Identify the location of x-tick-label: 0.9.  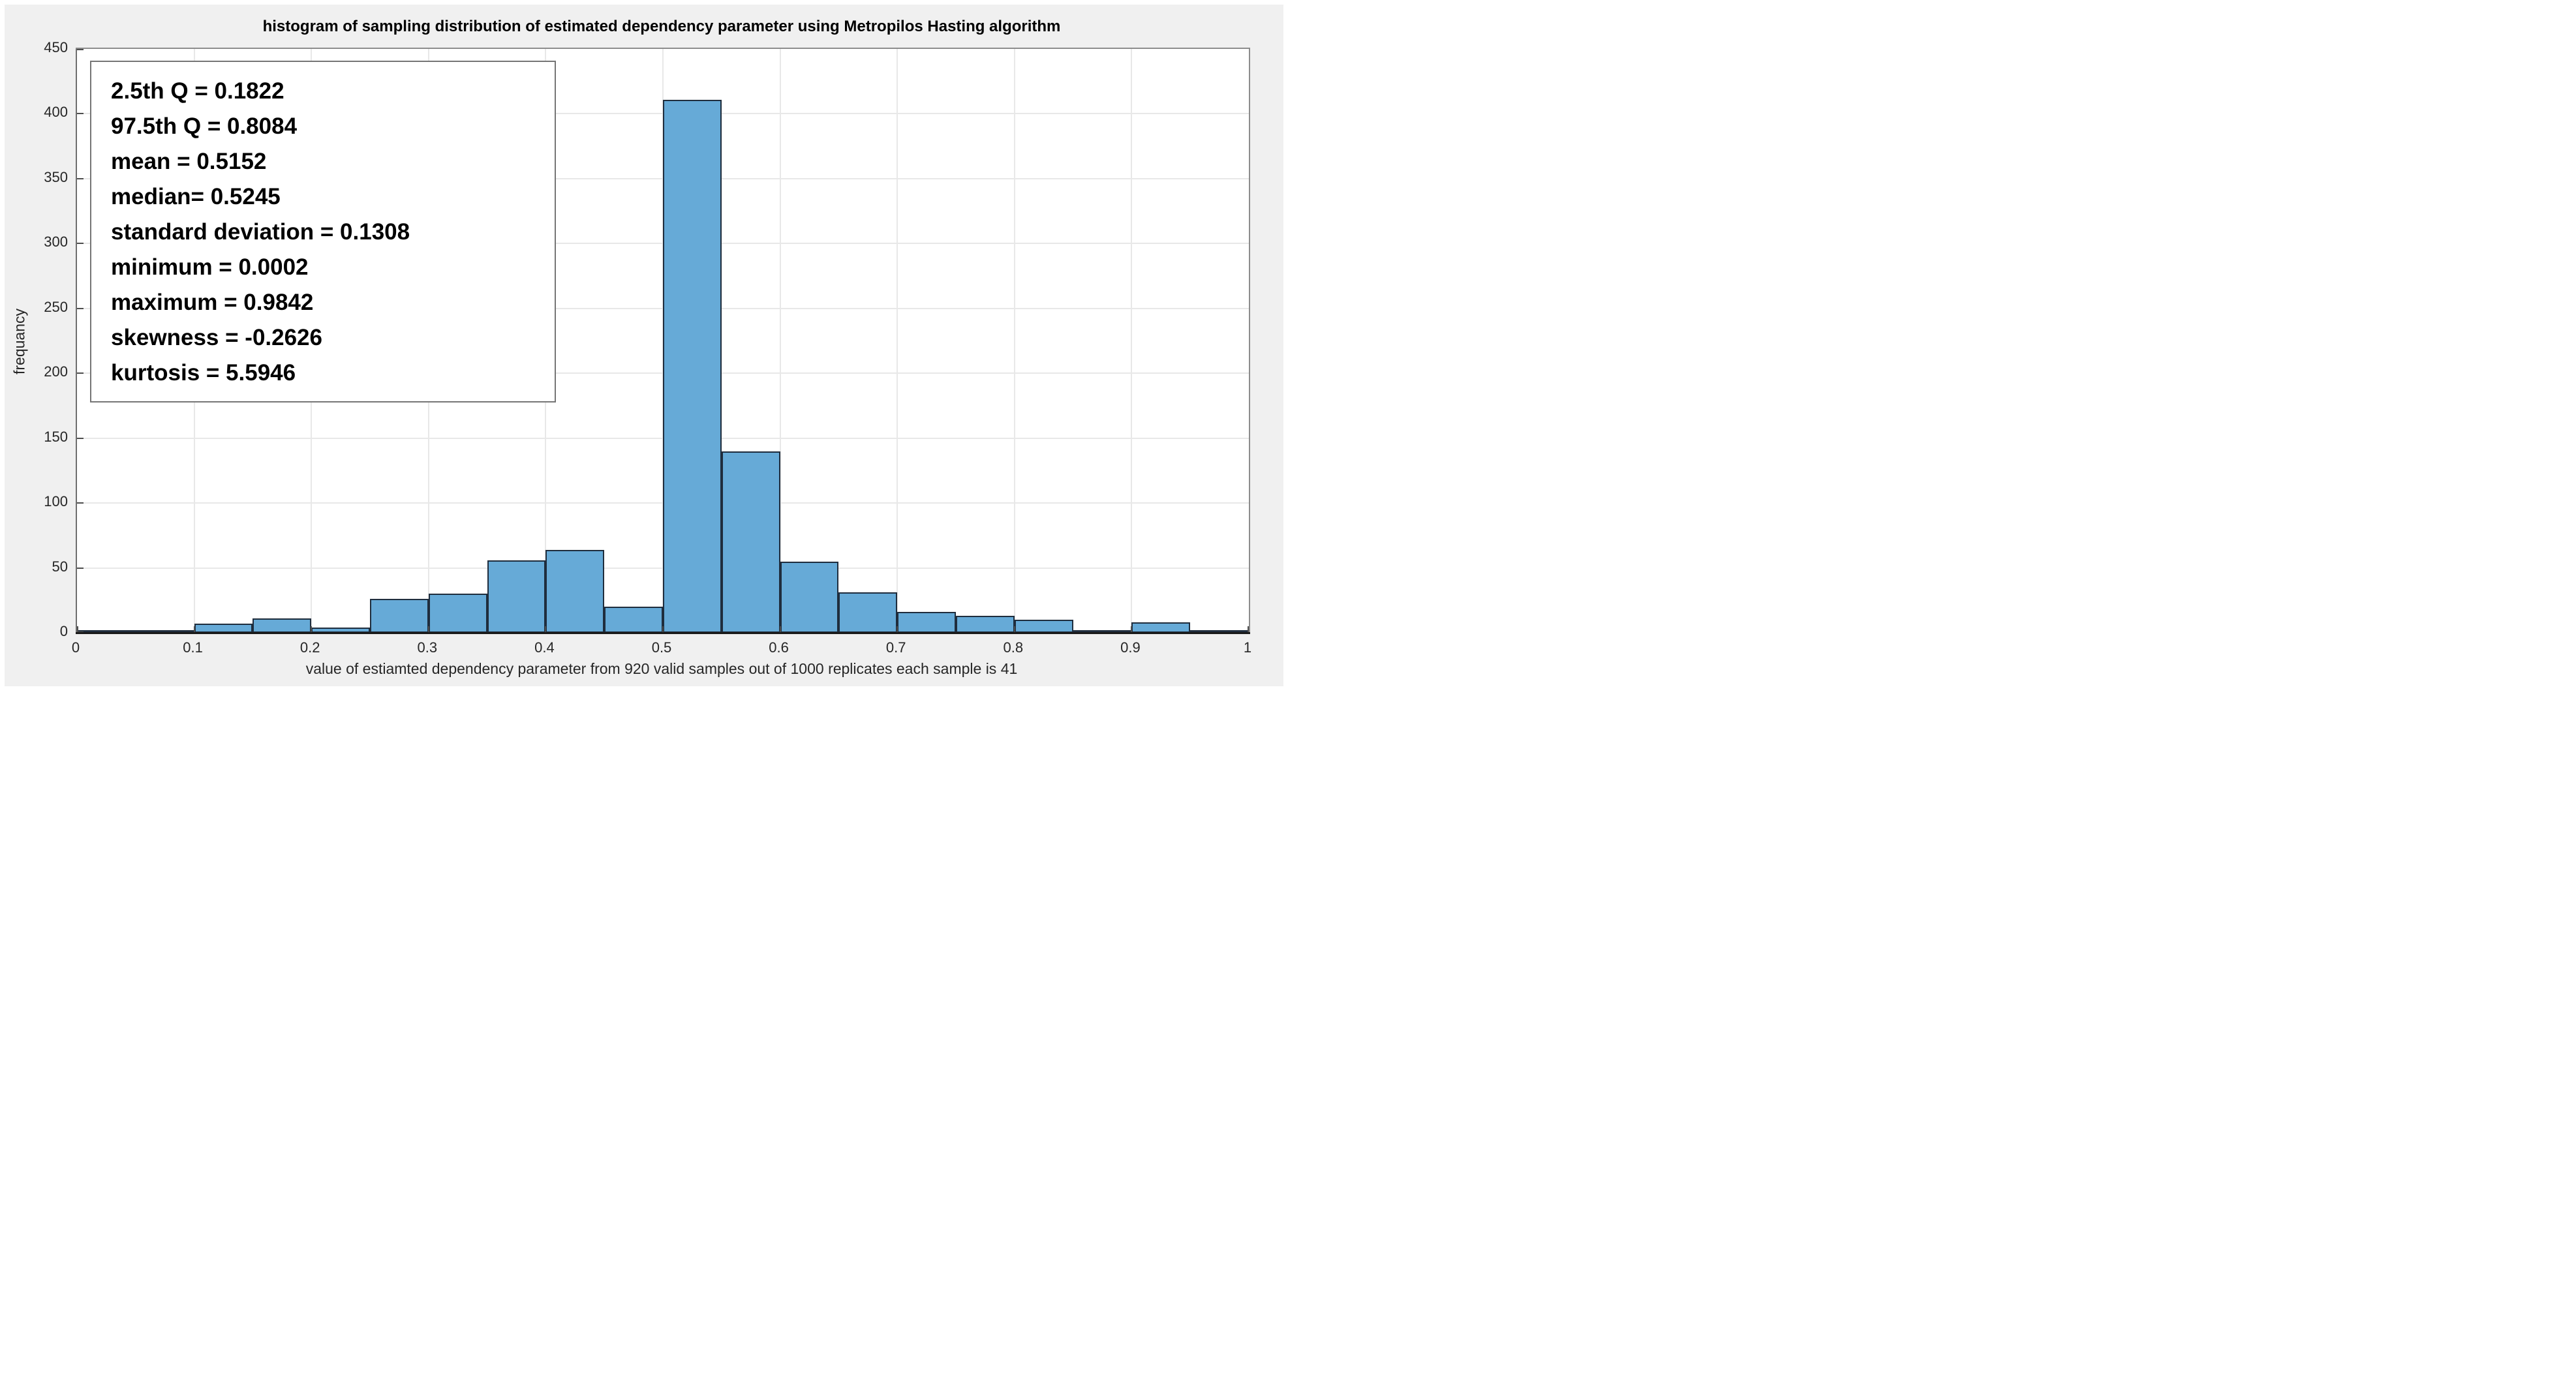
(1130, 647).